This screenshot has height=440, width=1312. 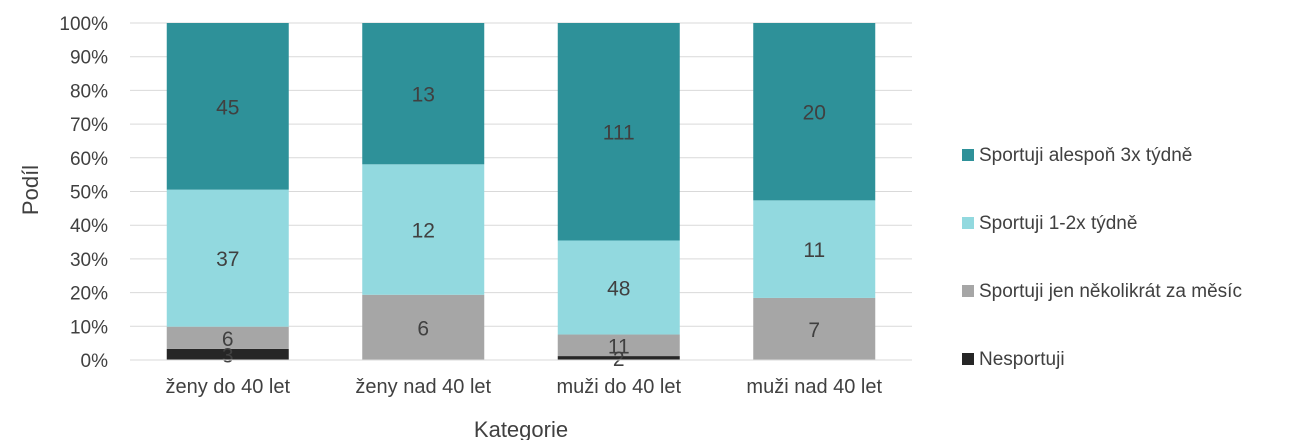 I want to click on data-label: 37, so click(x=227, y=259).